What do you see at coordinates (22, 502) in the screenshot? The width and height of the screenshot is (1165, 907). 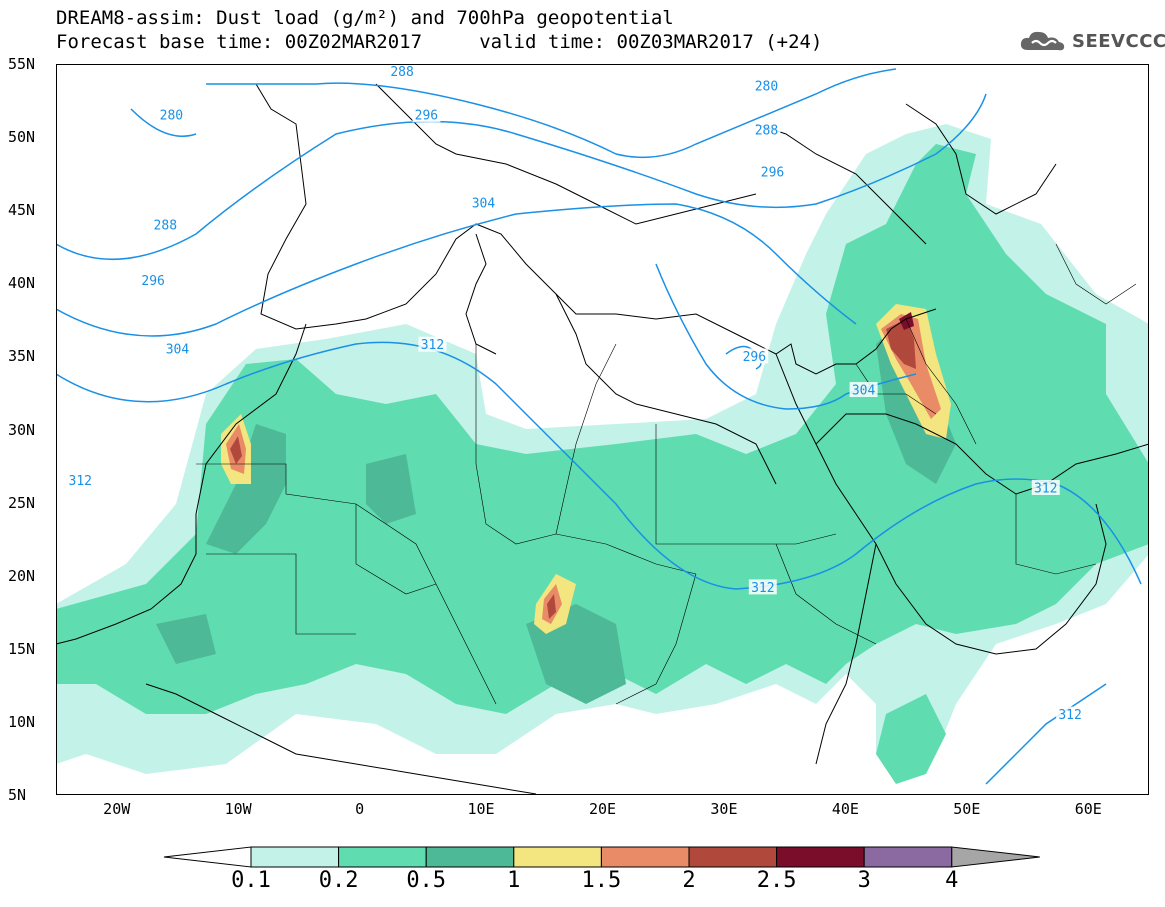 I see `lat-tick-label: 25N` at bounding box center [22, 502].